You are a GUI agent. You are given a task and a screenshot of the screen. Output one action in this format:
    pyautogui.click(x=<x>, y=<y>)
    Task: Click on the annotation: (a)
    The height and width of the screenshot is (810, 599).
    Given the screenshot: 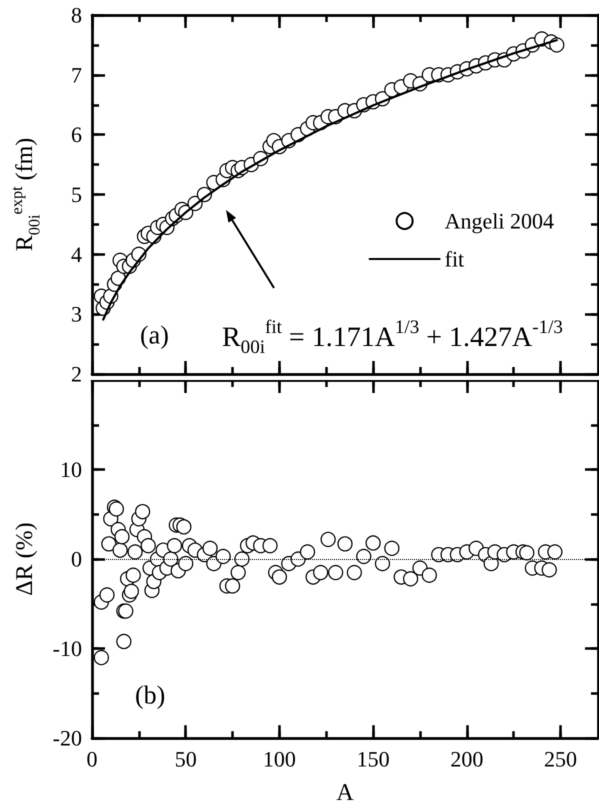 What is the action you would take?
    pyautogui.click(x=154, y=335)
    